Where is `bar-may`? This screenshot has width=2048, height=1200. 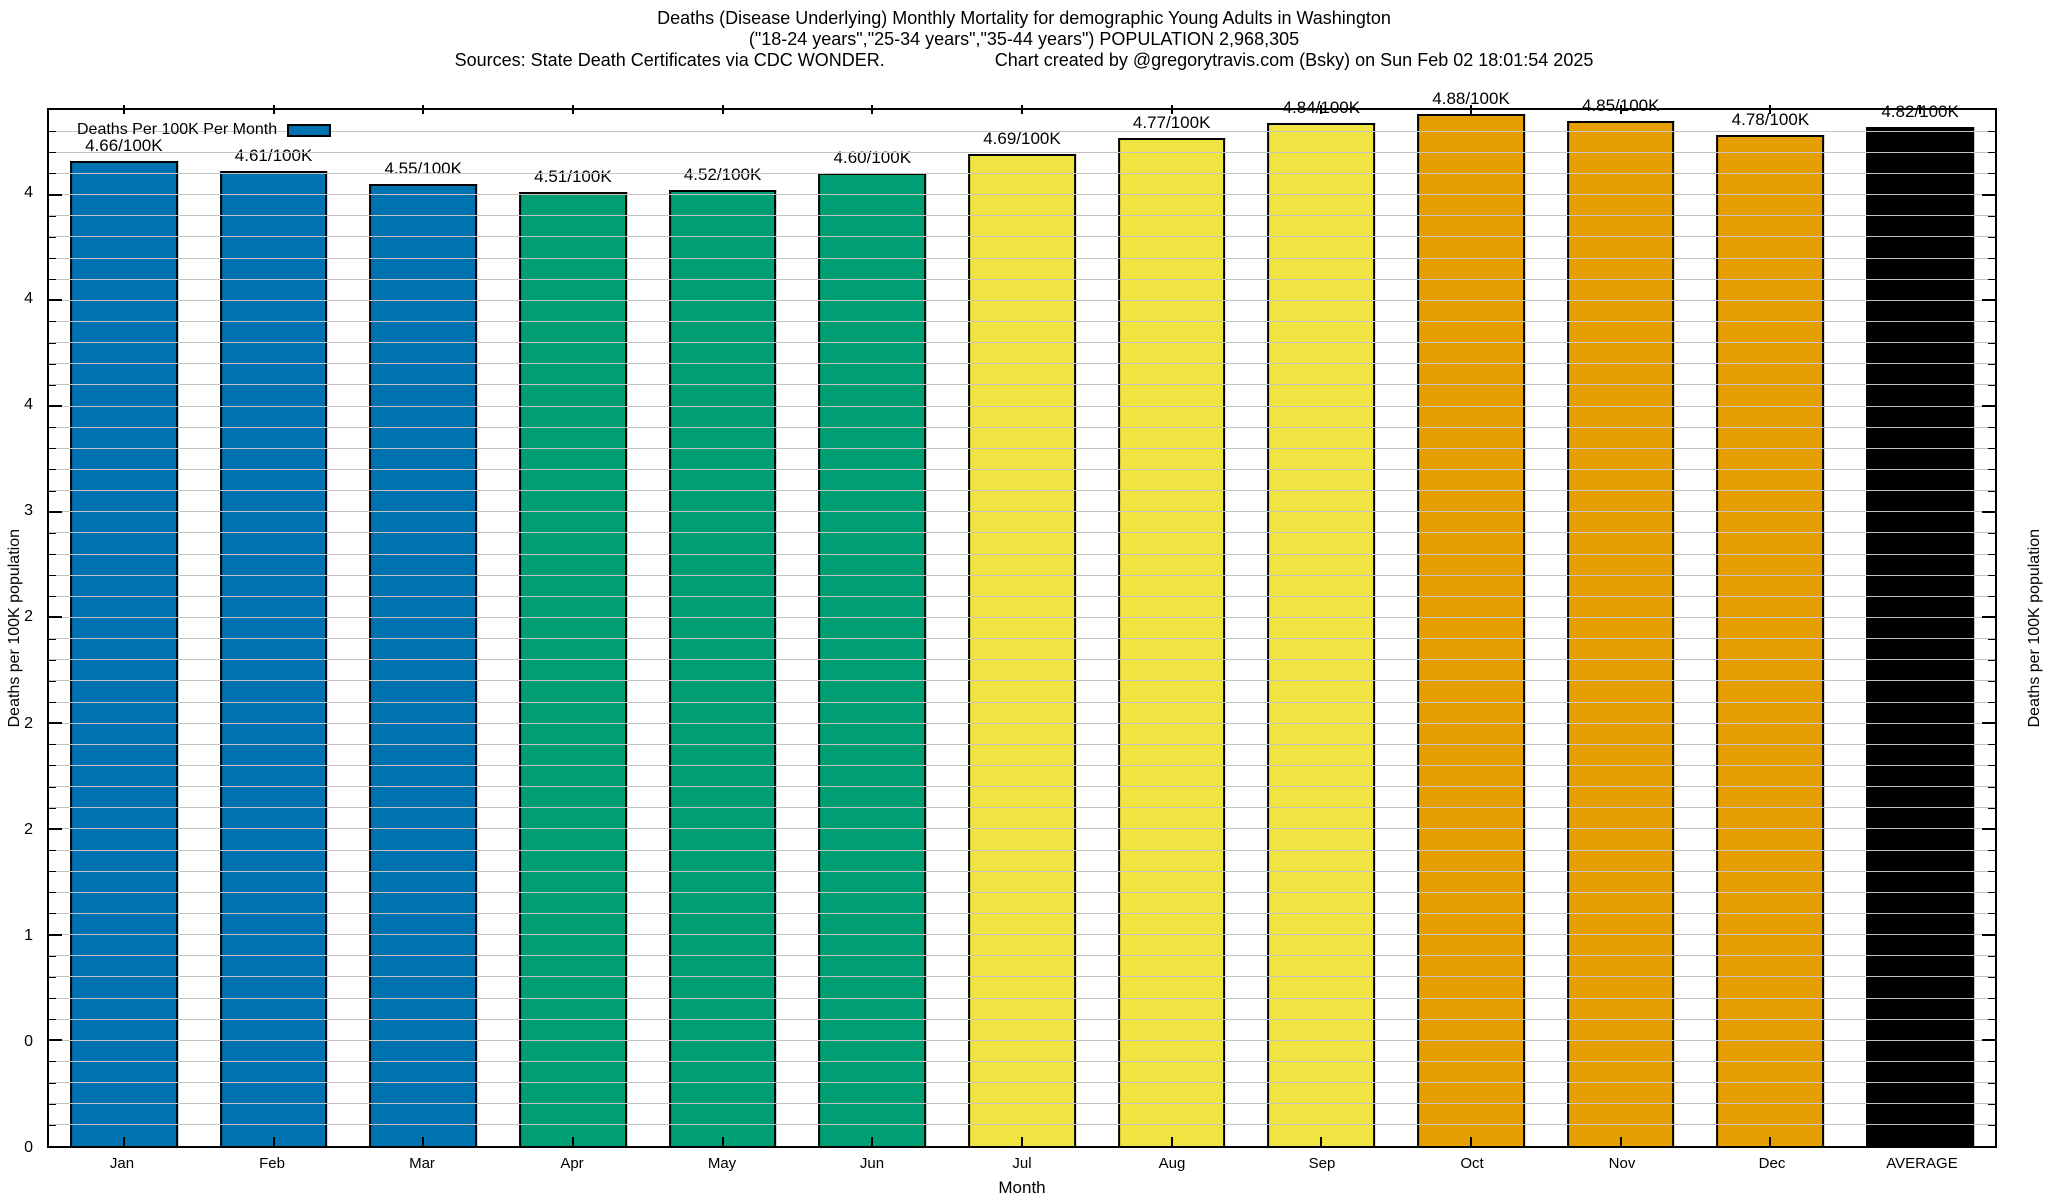
bar-may is located at coordinates (722, 668).